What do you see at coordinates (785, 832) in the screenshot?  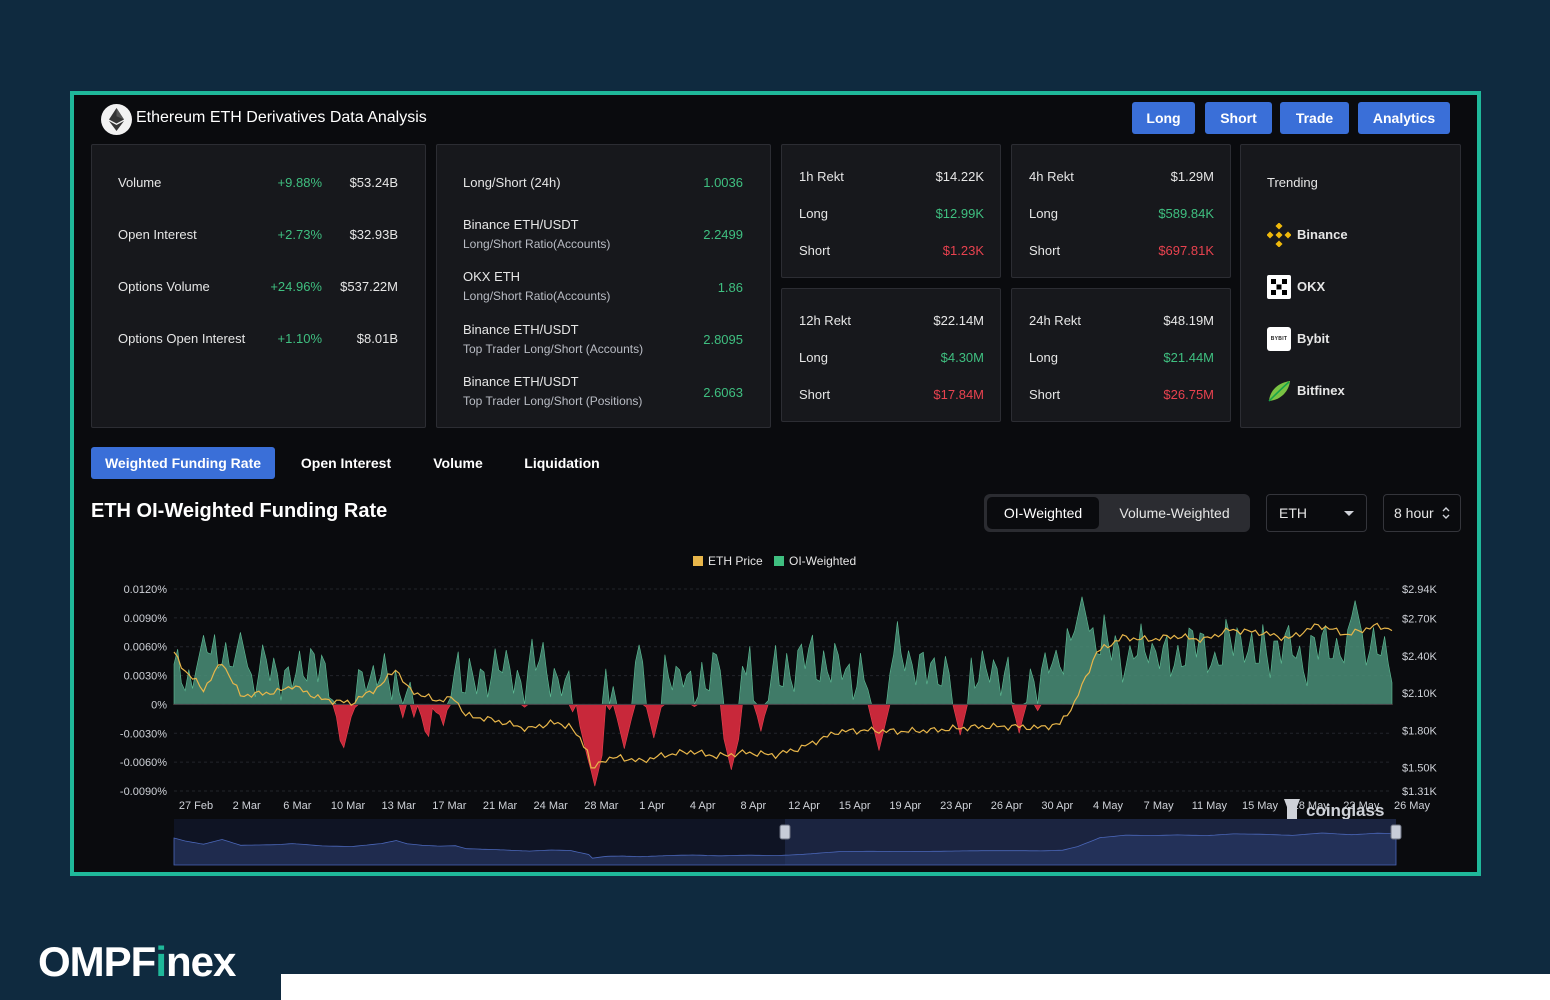 I see `navigator-handle-icon` at bounding box center [785, 832].